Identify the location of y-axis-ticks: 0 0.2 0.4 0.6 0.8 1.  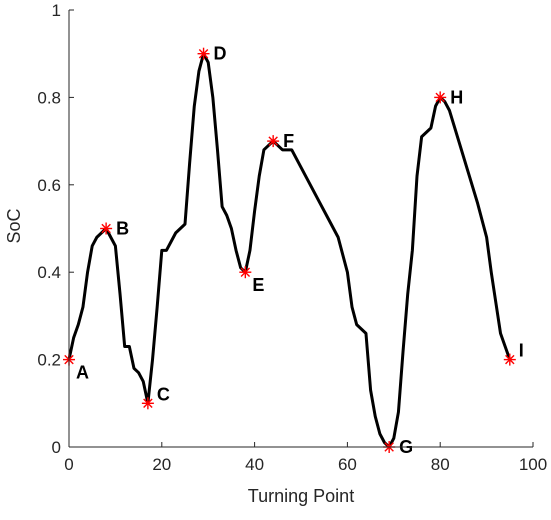
(55, 229).